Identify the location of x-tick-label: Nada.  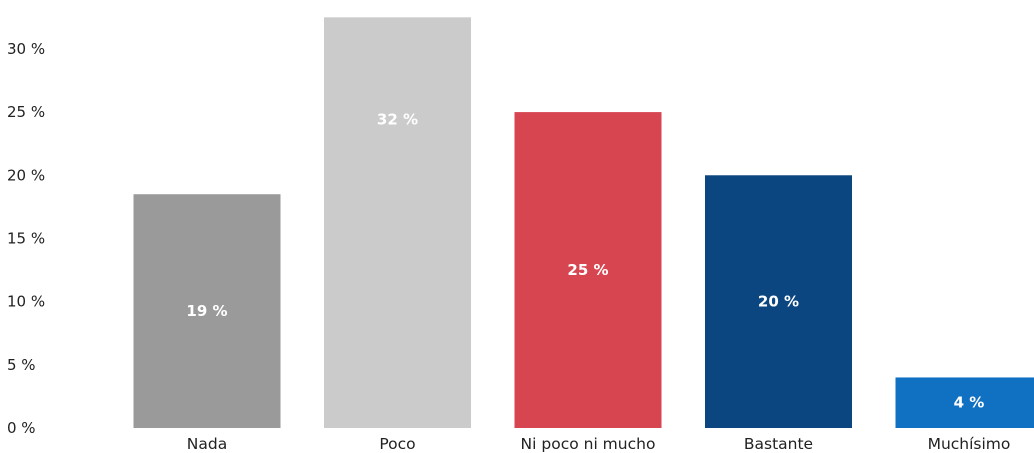
(207, 444).